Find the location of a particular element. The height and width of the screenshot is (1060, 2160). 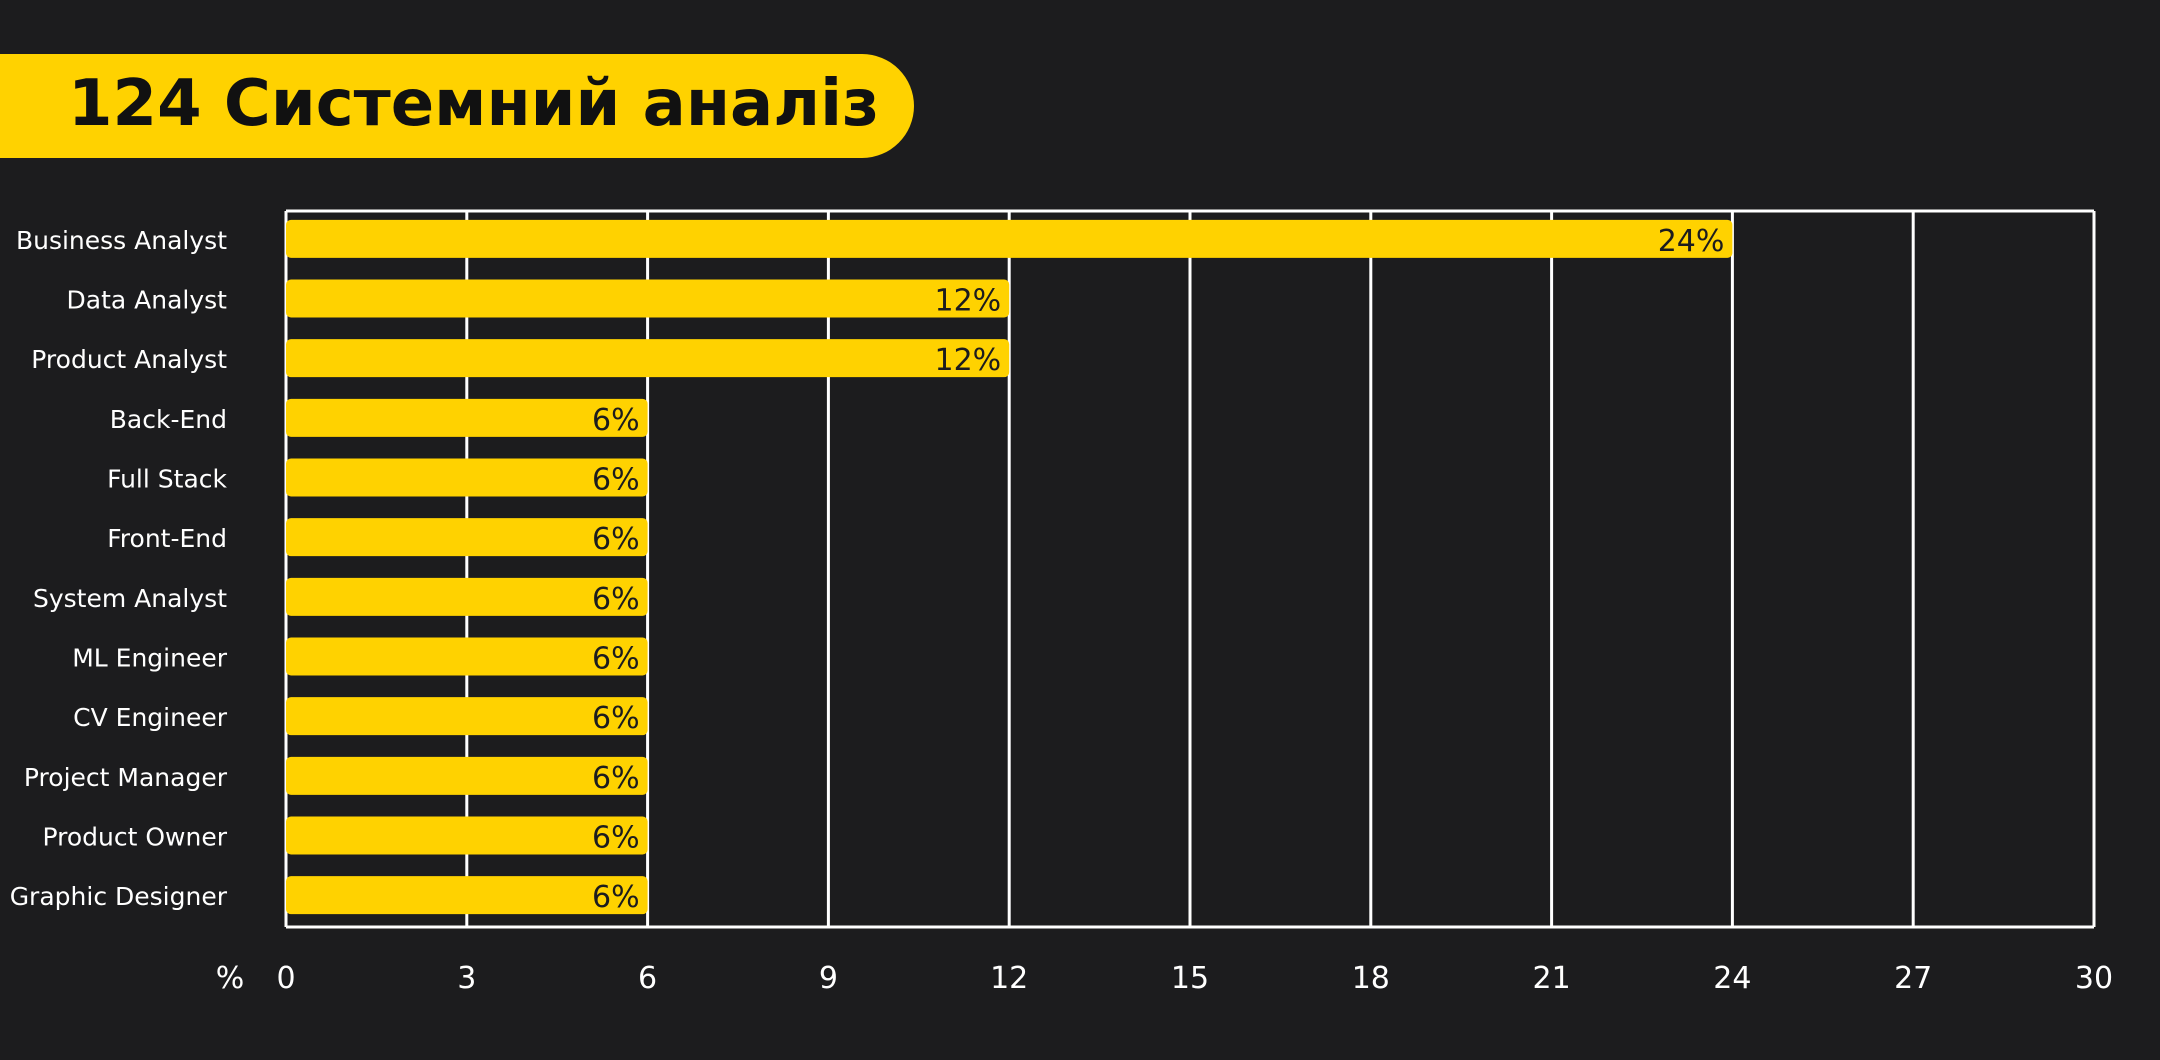

x-tick-label: 15 is located at coordinates (1190, 978).